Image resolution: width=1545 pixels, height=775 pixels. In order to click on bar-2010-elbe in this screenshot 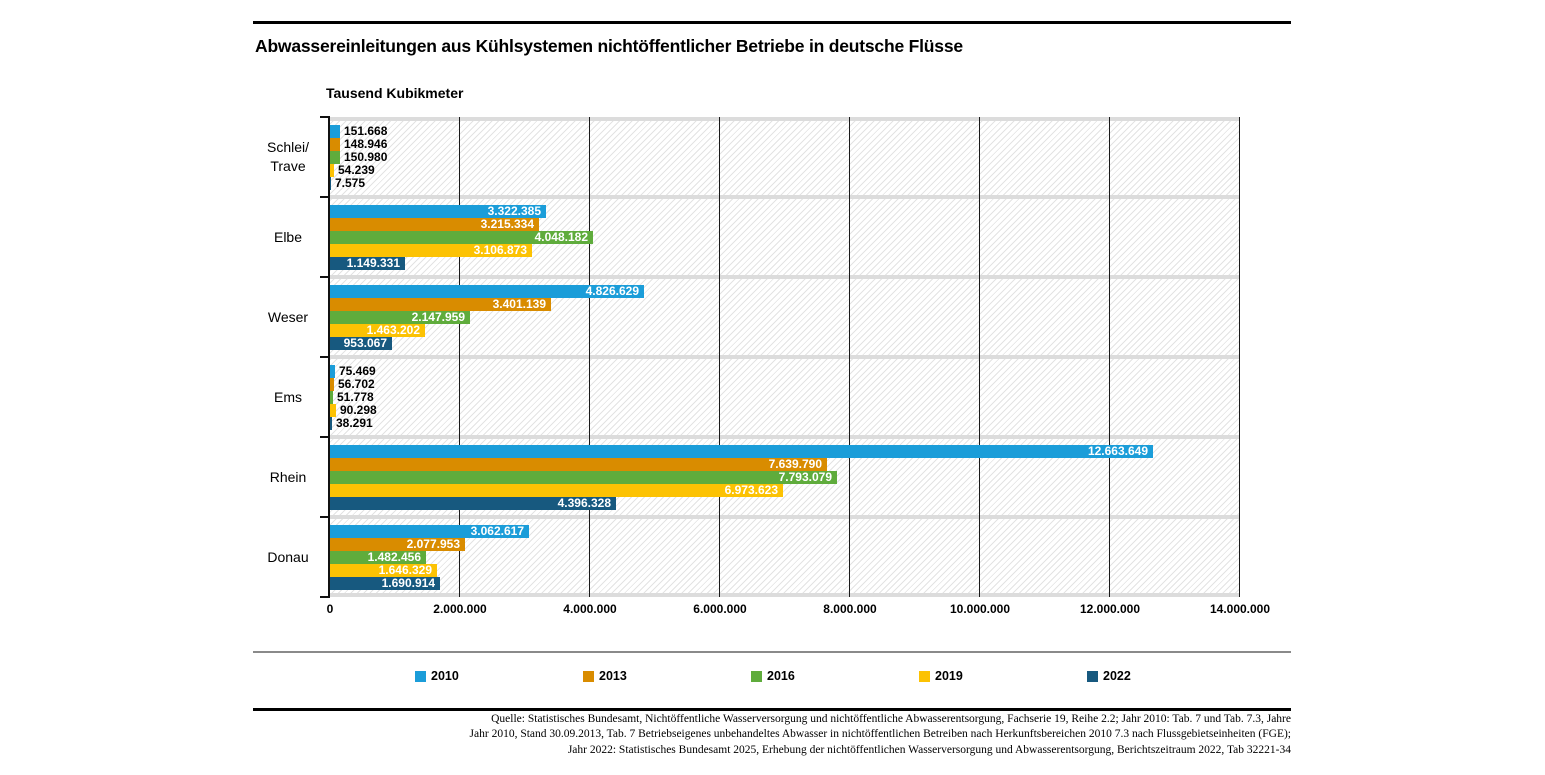, I will do `click(438, 211)`.